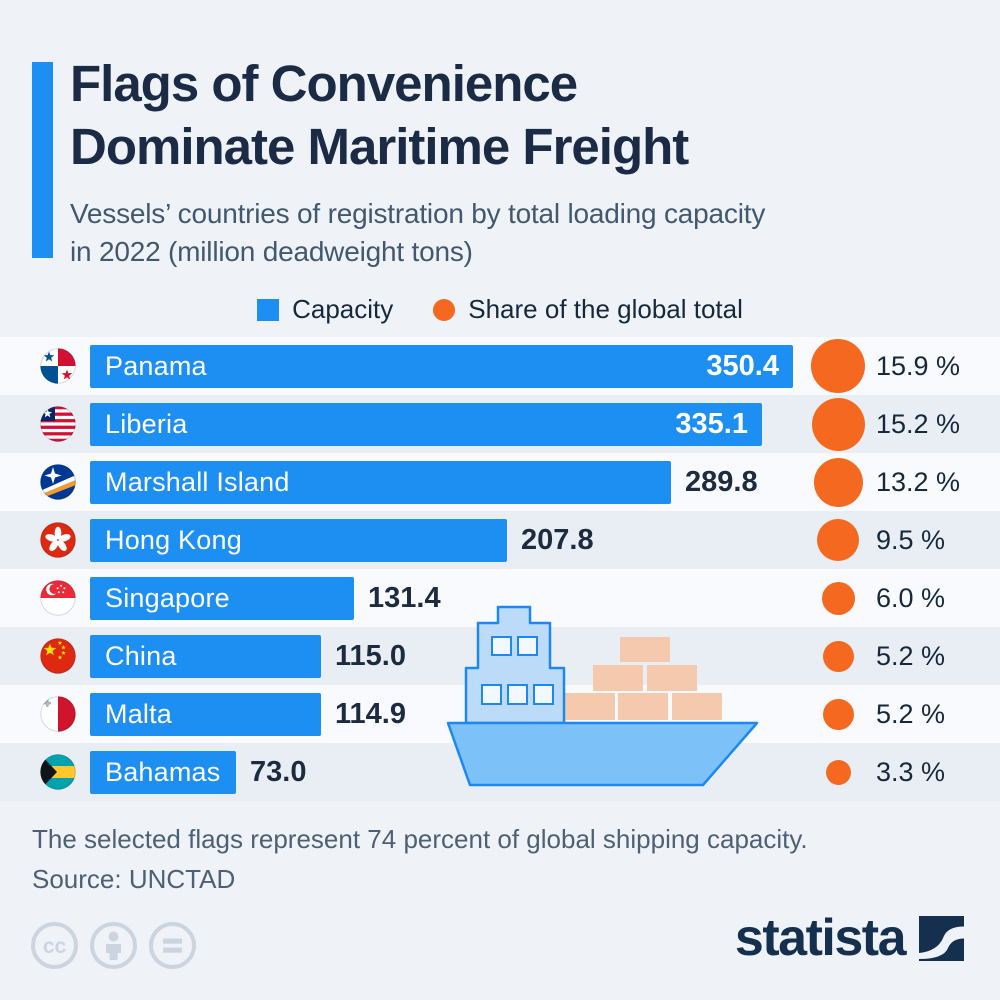 The image size is (1000, 1000). Describe the element at coordinates (918, 482) in the screenshot. I see `share-value: 13.2 %` at that location.